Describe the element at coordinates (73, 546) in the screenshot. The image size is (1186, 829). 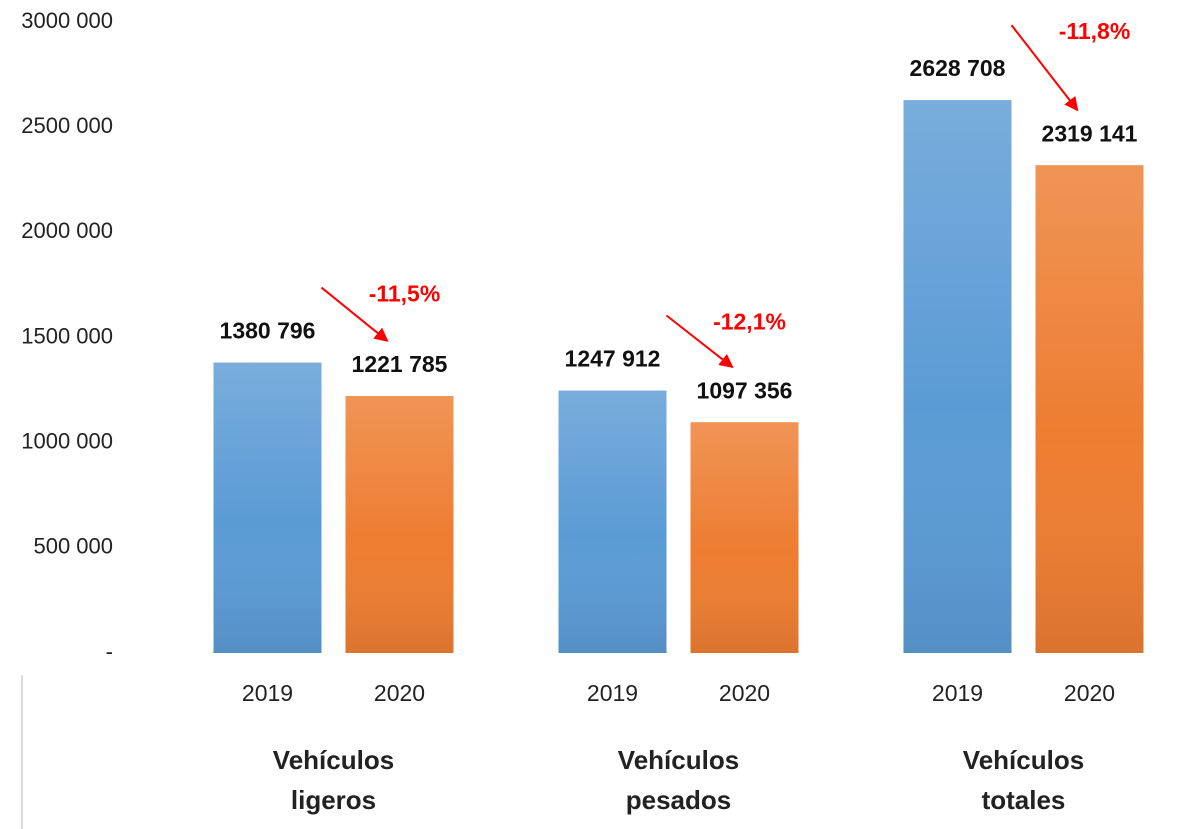
I see `y-tick-label: 500 000` at that location.